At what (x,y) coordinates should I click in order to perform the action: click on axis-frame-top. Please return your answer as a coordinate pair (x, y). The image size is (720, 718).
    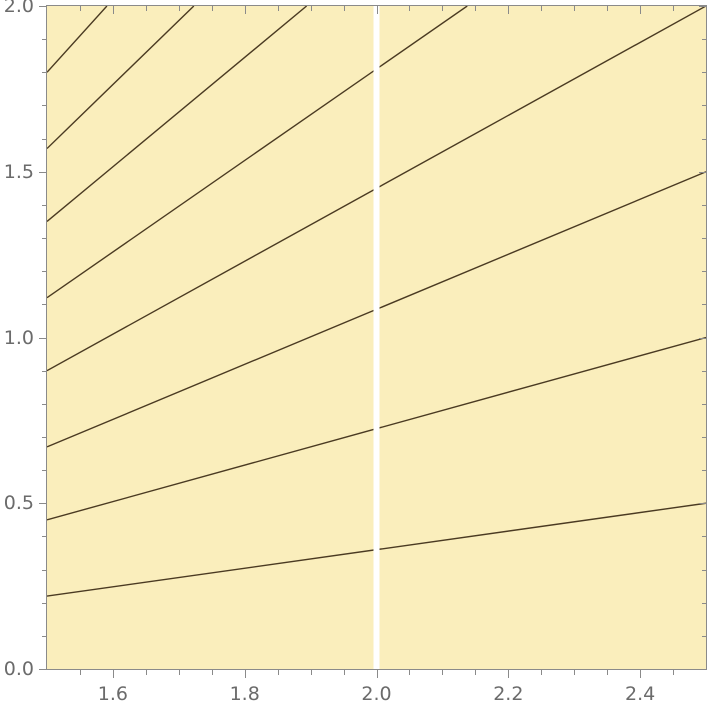
    Looking at the image, I should click on (376, 5).